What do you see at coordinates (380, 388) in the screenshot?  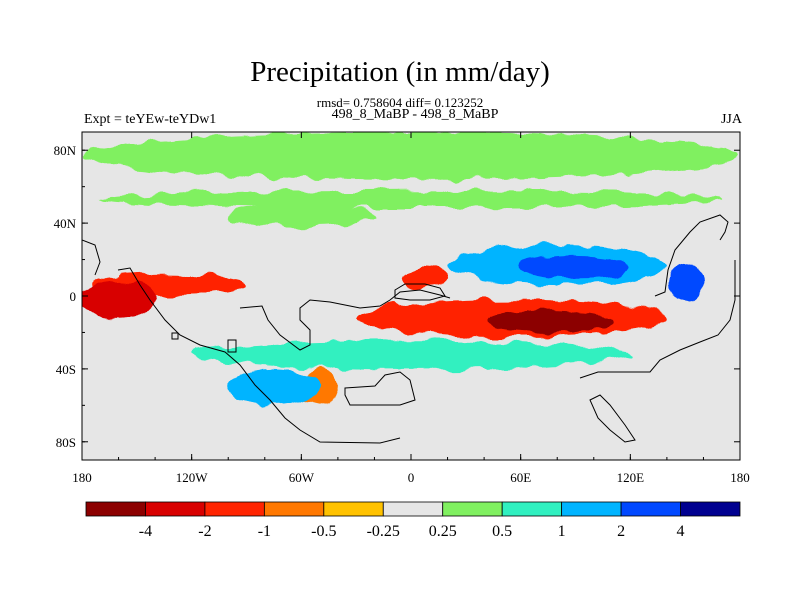 I see `southern-landmass-outline` at bounding box center [380, 388].